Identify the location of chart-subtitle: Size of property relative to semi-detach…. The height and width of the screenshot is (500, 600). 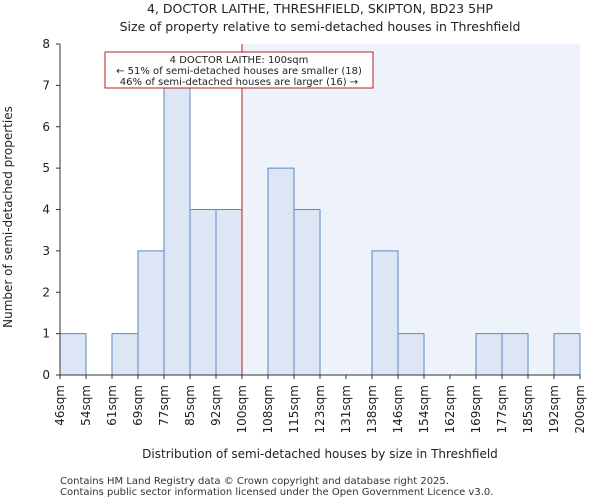
(320, 26).